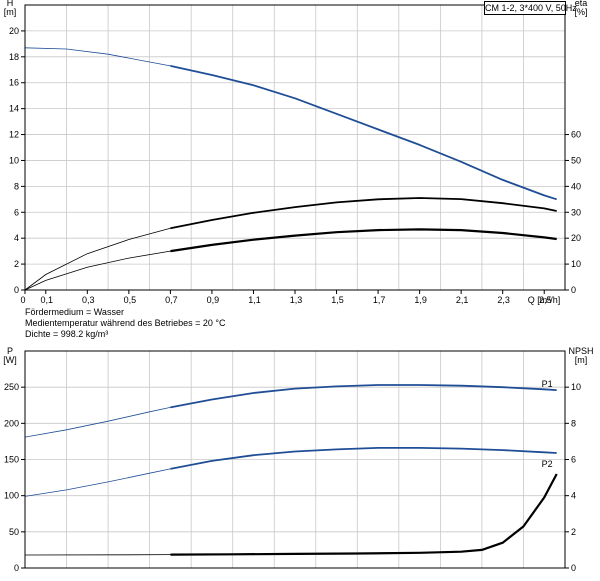 The width and height of the screenshot is (600, 581). Describe the element at coordinates (213, 300) in the screenshot. I see `x-tick-label: 0,9` at that location.